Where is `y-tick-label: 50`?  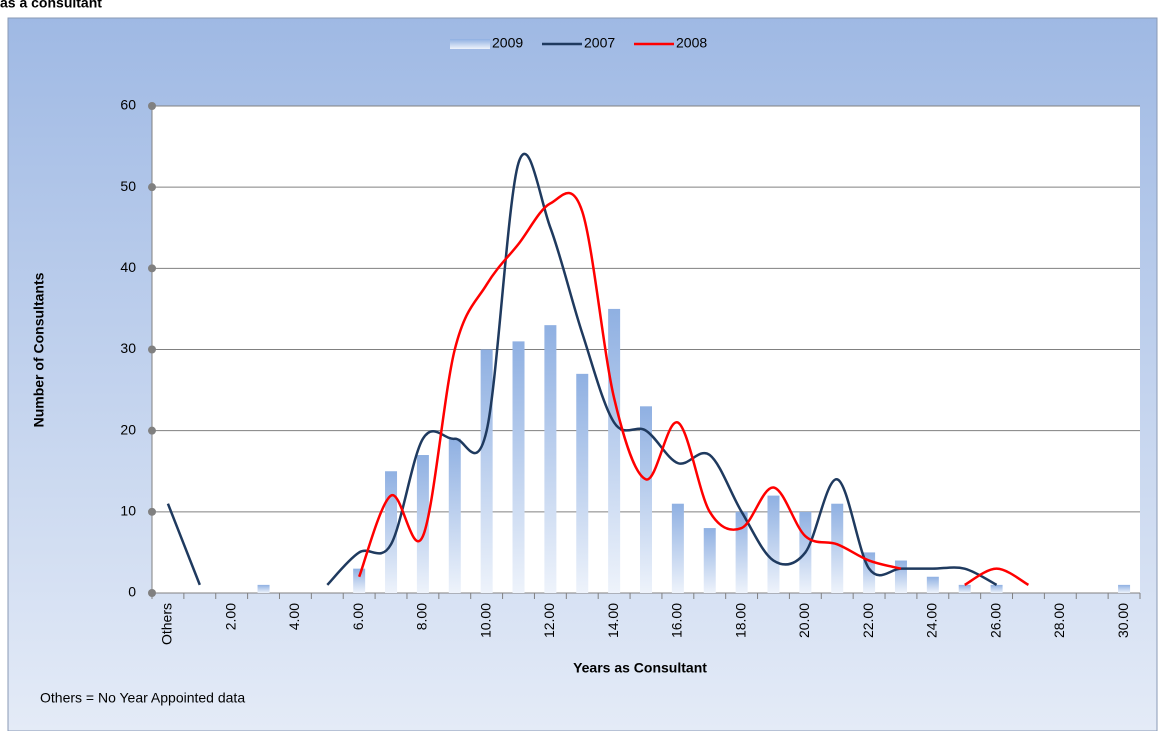 y-tick-label: 50 is located at coordinates (128, 186).